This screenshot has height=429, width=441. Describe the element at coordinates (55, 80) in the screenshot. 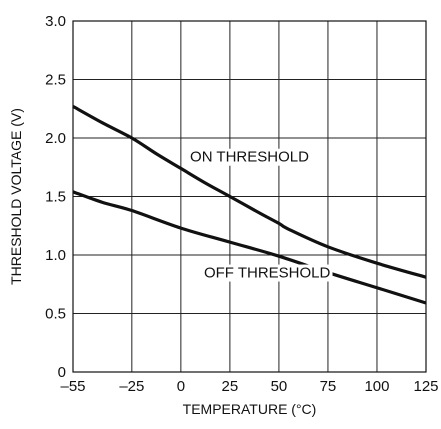

I see `y-tick-label: 2.5` at that location.